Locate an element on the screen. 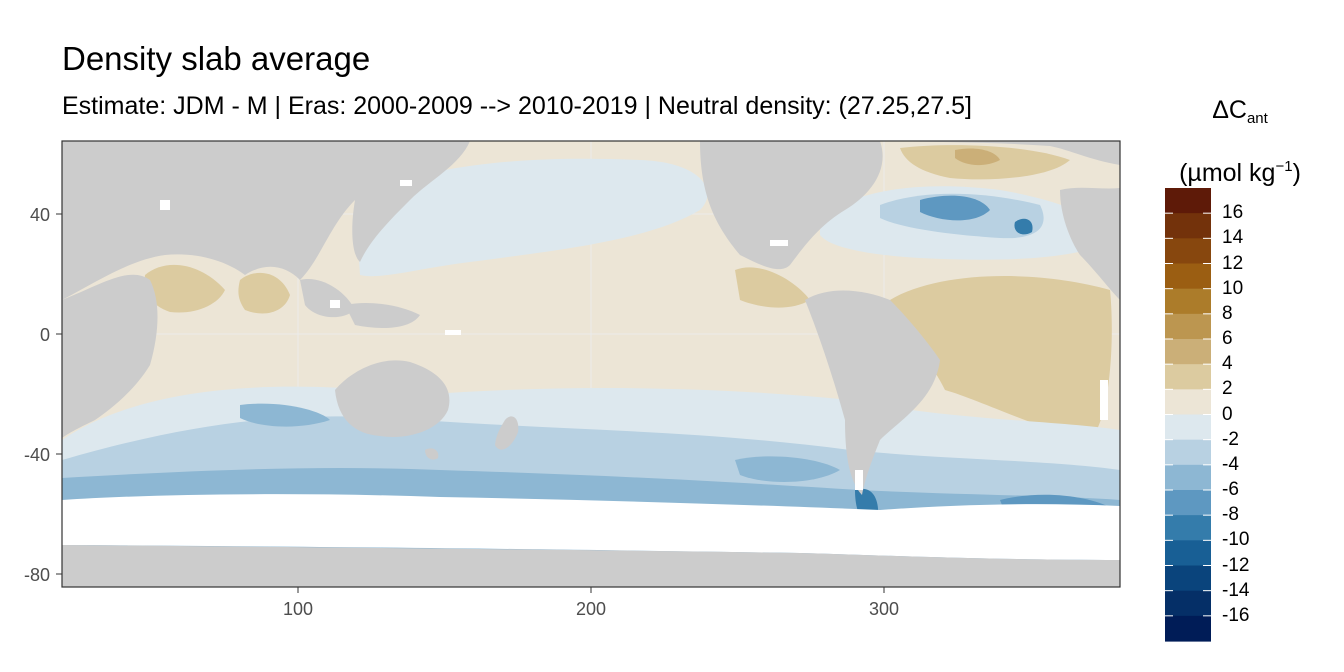 The height and width of the screenshot is (672, 1344). north-pacific-light-blue is located at coordinates (531, 217).